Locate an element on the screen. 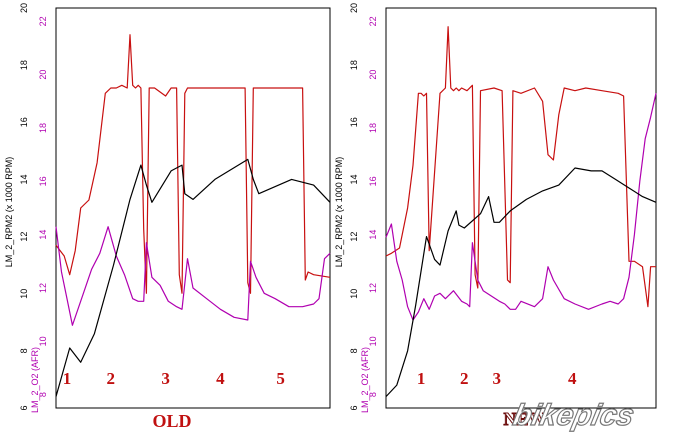 Image resolution: width=691 pixels, height=439 pixels. old-afr-tick-label: 14 is located at coordinates (43, 235).